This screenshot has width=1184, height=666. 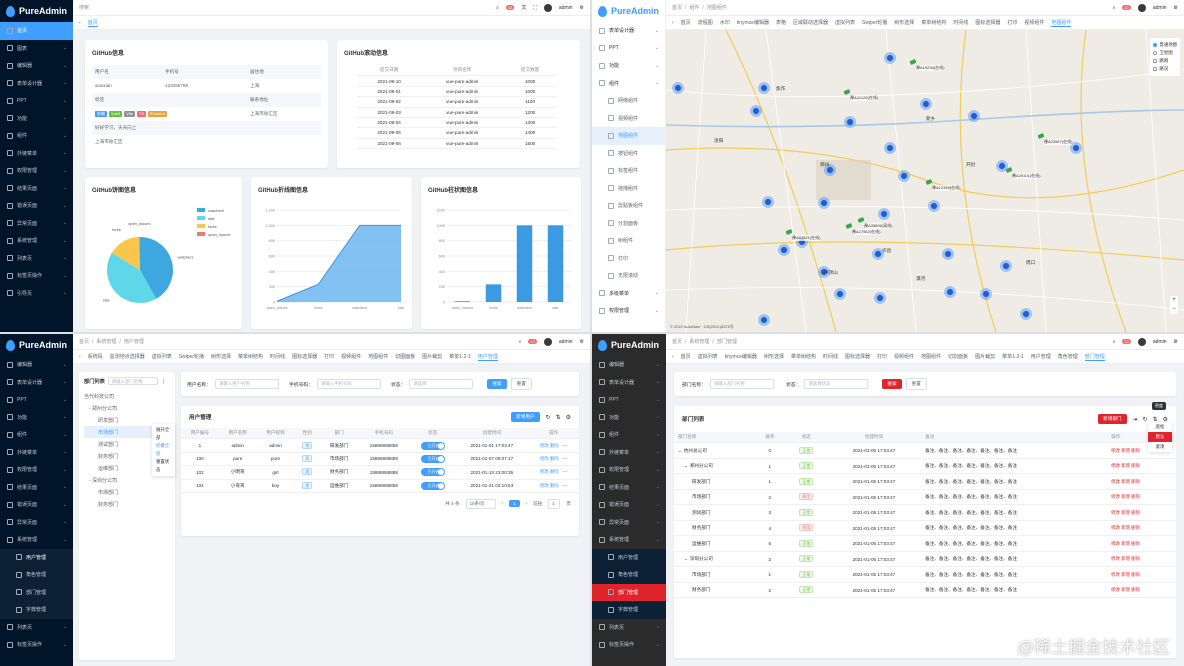 I want to click on menu-item: 权限管理 ⌄, so click(x=36, y=470).